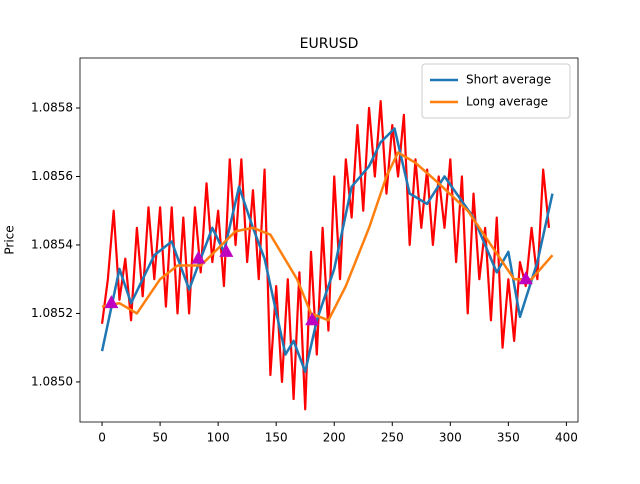 This screenshot has height=484, width=640. Describe the element at coordinates (450, 438) in the screenshot. I see `x-tick-label: 300` at that location.